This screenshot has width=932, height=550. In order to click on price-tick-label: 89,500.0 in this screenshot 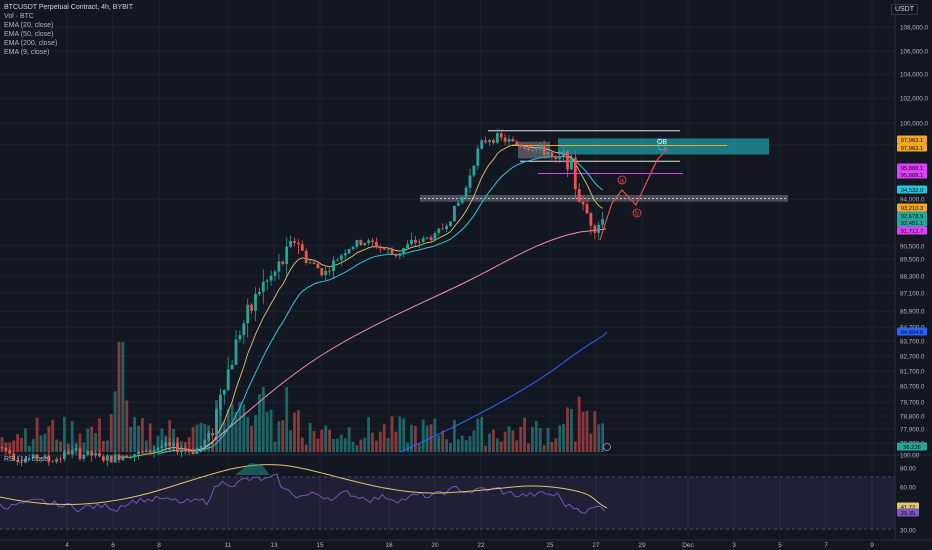, I will do `click(912, 260)`.